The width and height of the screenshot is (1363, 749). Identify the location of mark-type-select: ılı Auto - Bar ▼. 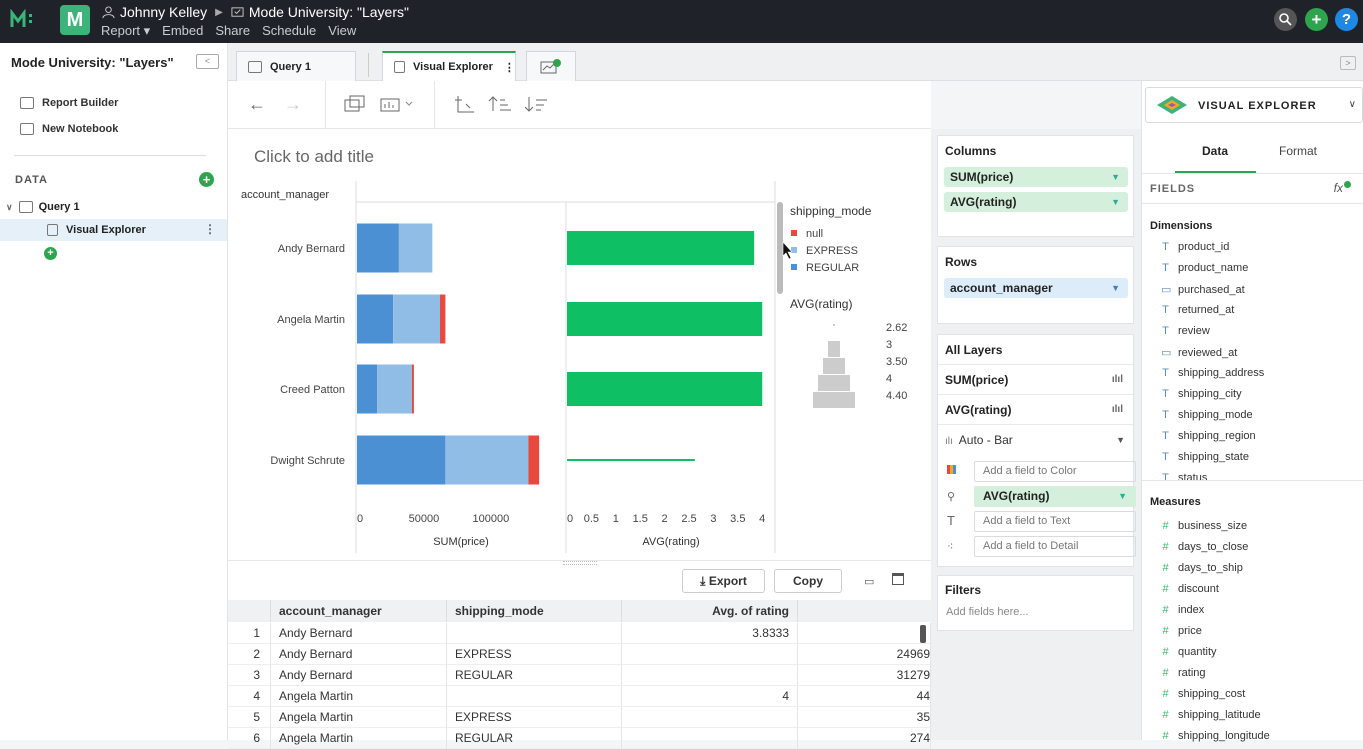
(1036, 439).